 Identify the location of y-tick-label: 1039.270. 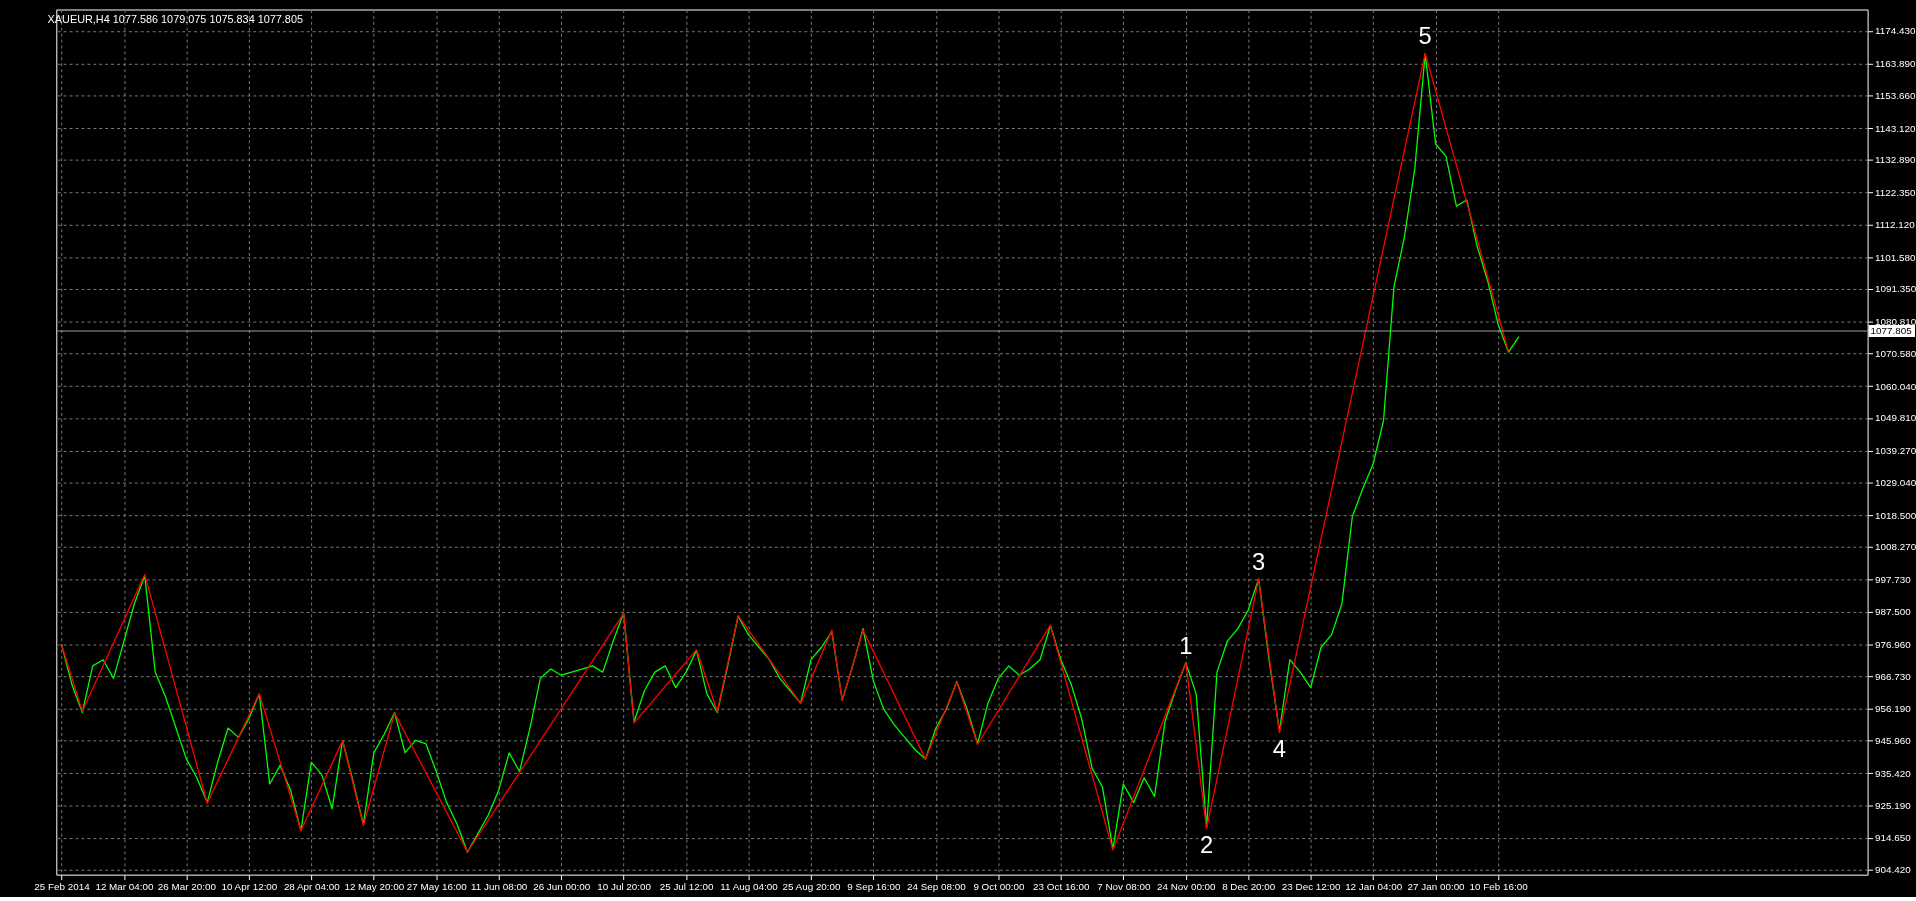
(1895, 451).